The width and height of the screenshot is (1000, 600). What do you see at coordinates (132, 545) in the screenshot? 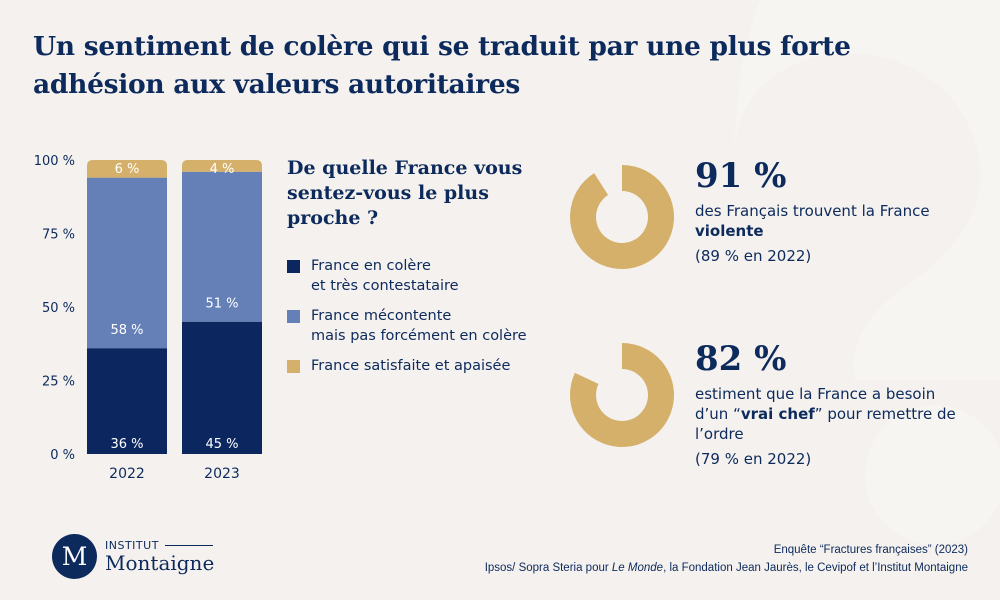
I see `logo-small-text: INSTITUT` at bounding box center [132, 545].